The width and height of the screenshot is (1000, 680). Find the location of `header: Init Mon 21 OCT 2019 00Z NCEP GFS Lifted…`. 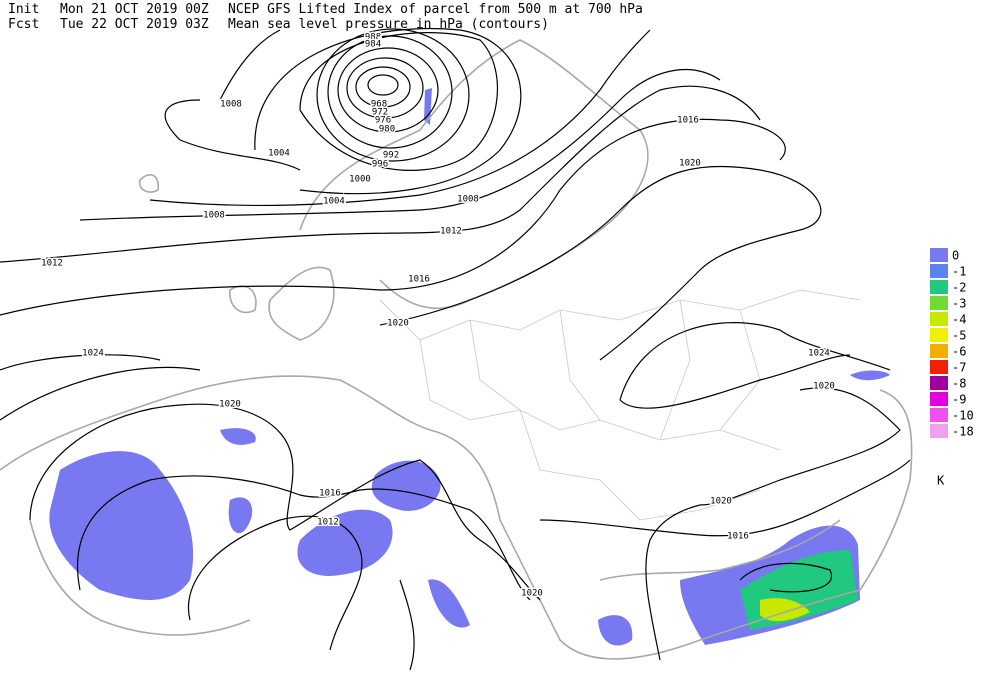

header: Init Mon 21 OCT 2019 00Z NCEP GFS Lifted… is located at coordinates (325, 17).